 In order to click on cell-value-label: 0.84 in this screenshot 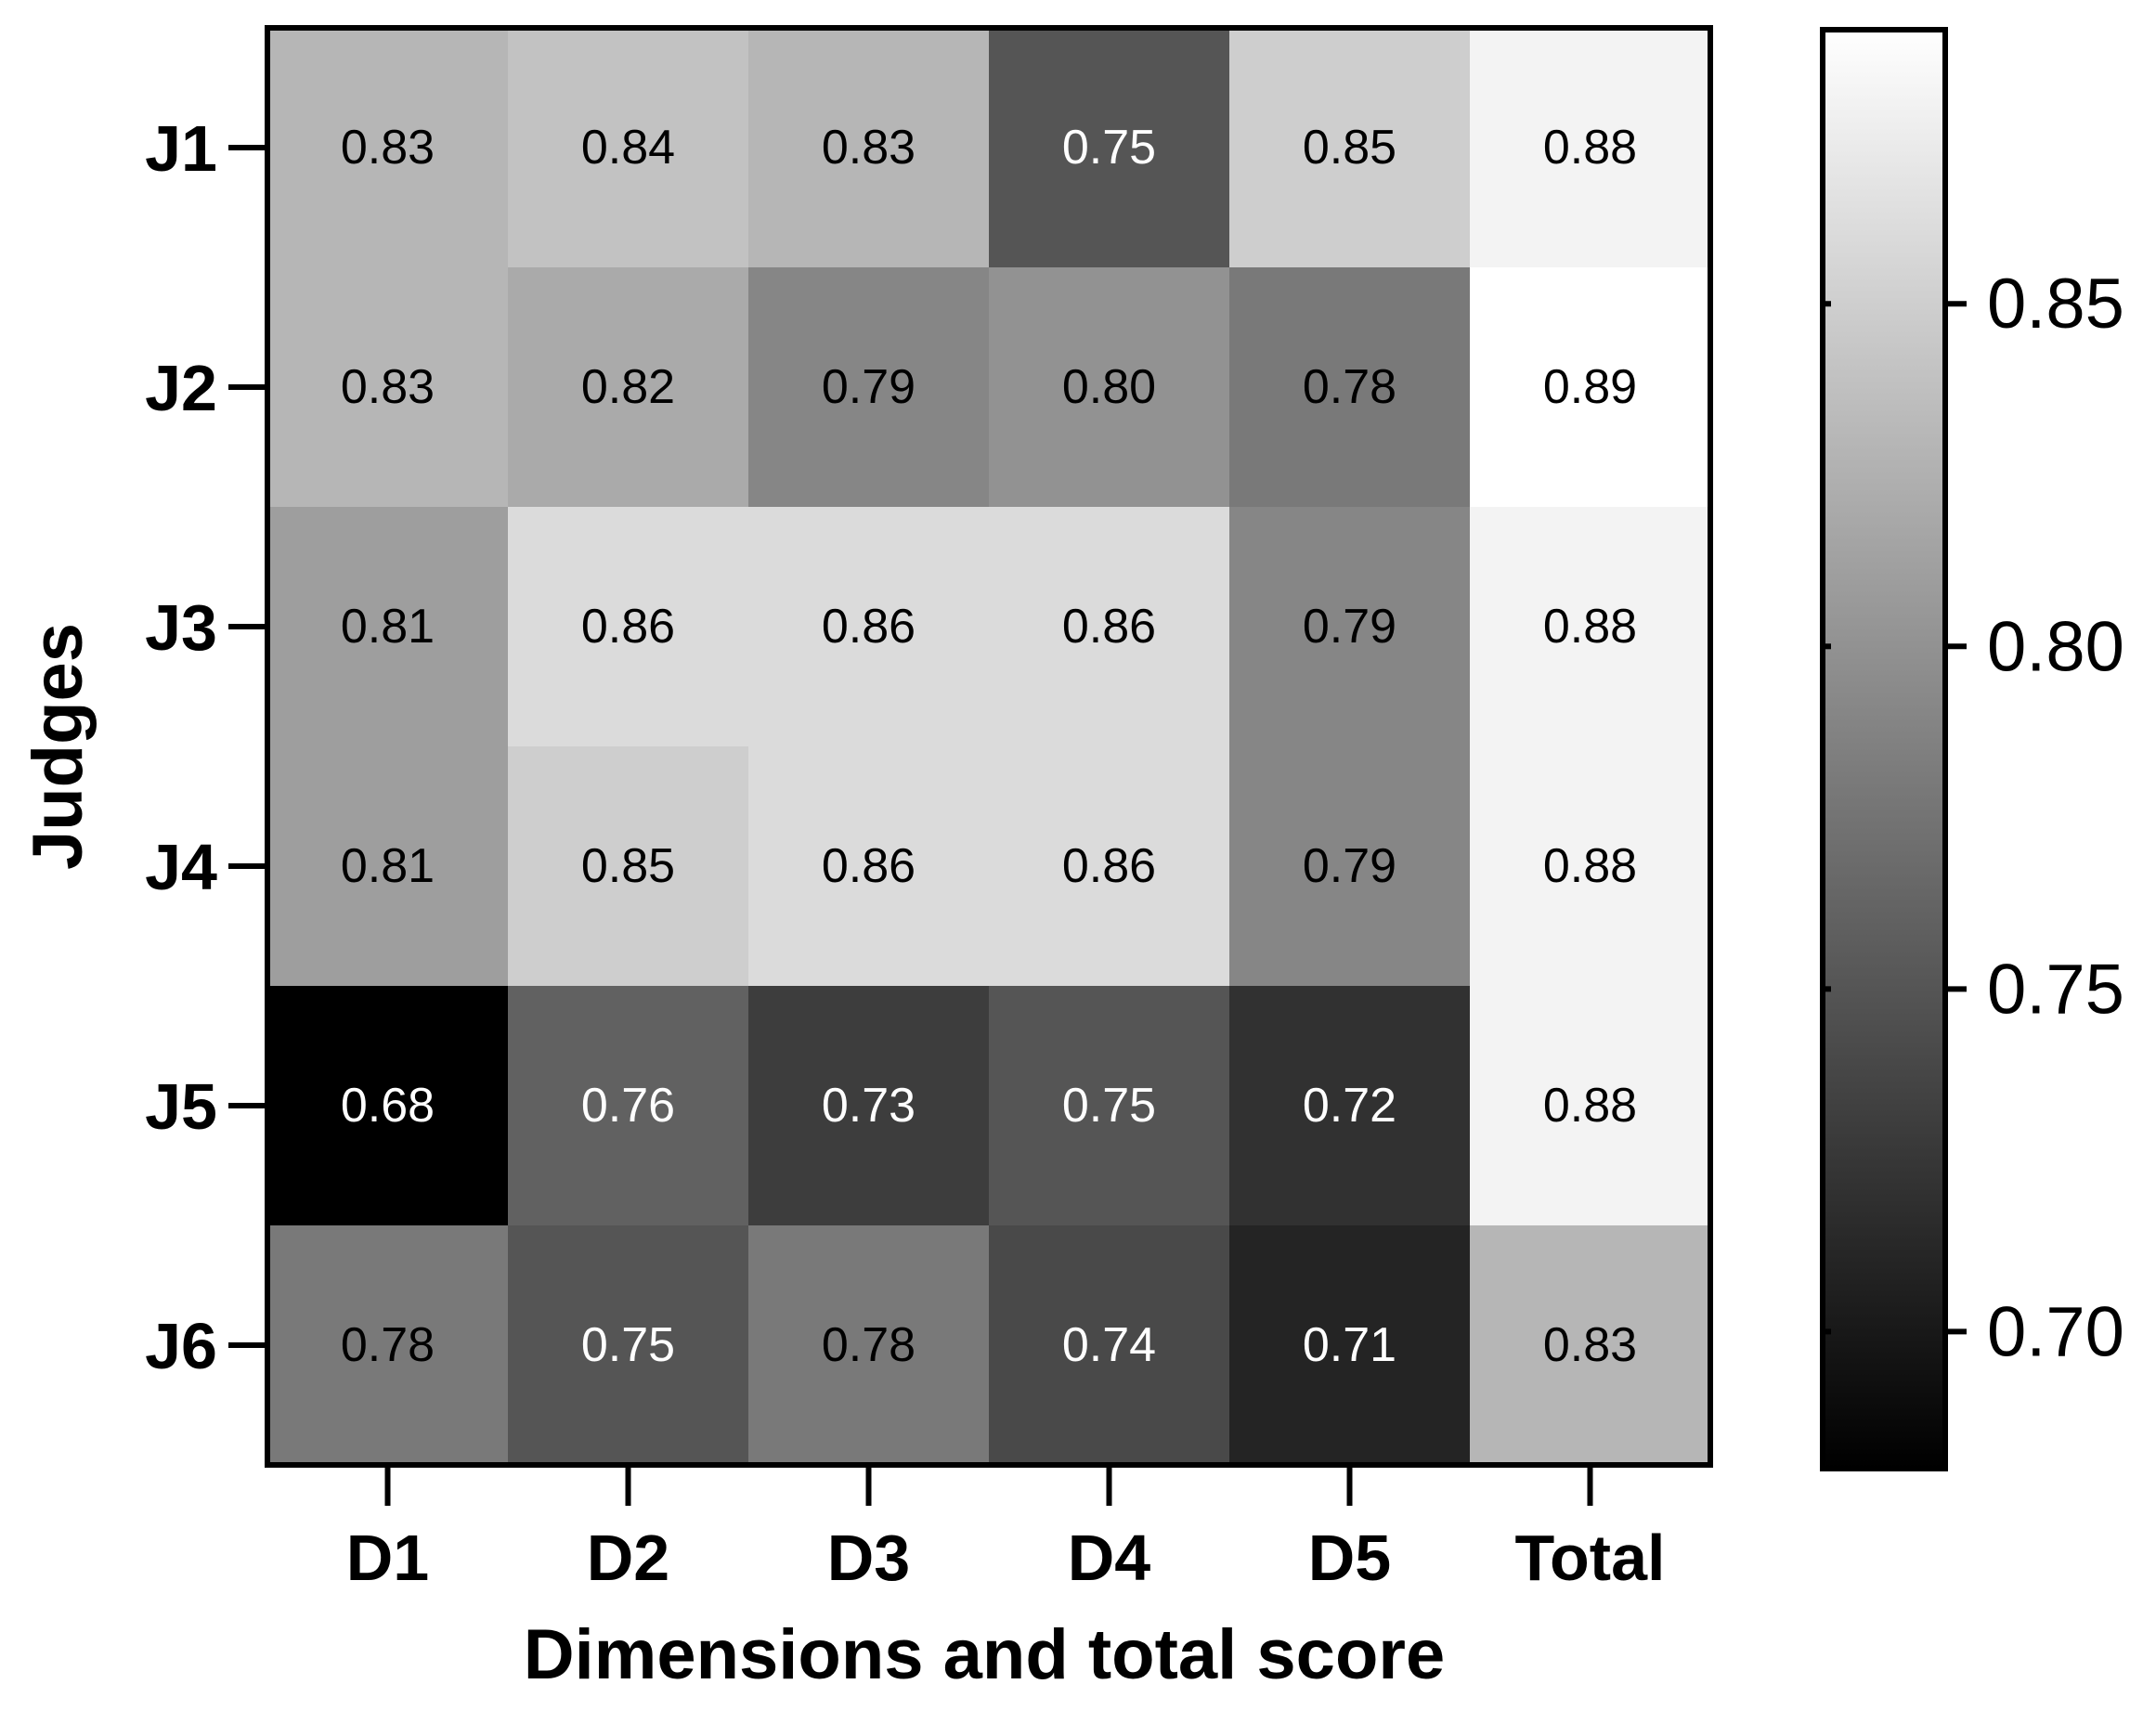, I will do `click(628, 148)`.